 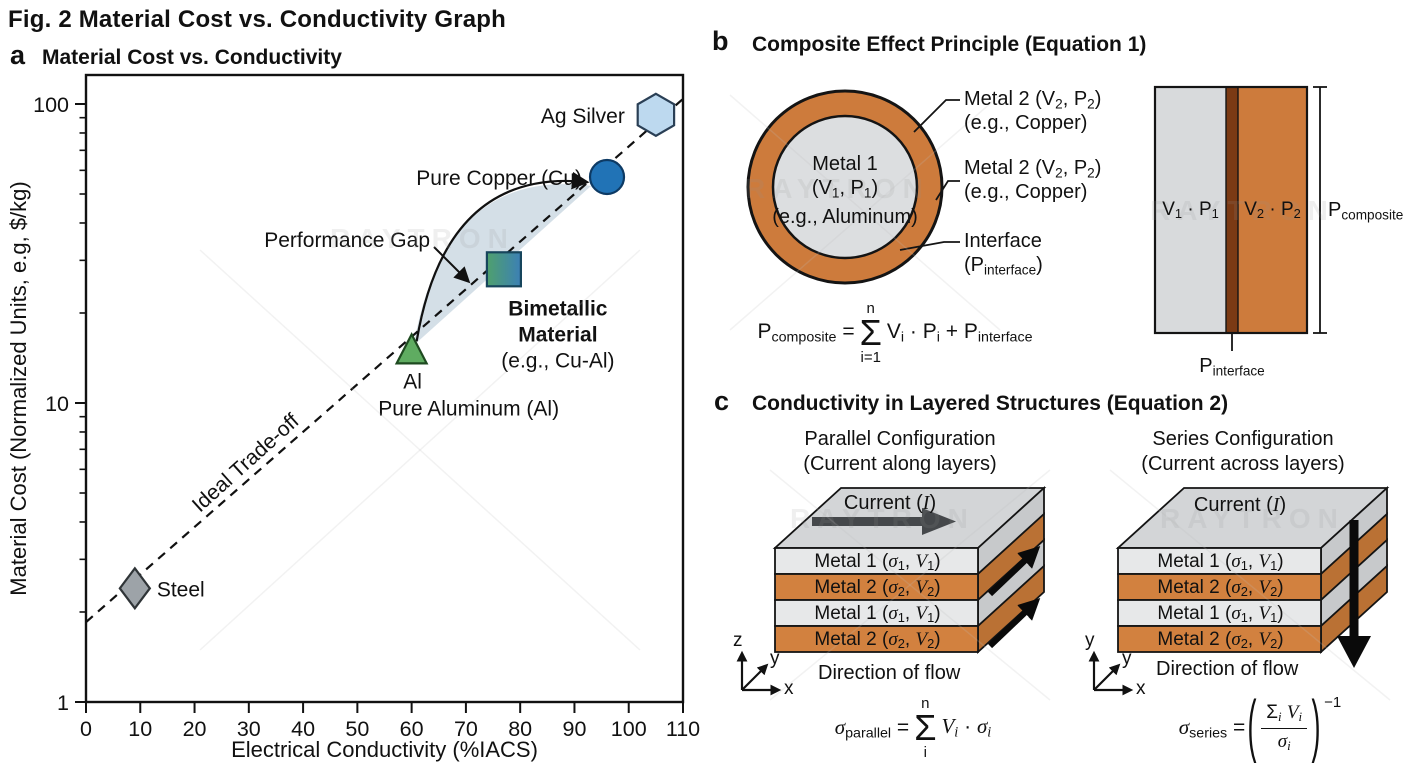 I want to click on slab-metal2-region, so click(x=1272, y=210).